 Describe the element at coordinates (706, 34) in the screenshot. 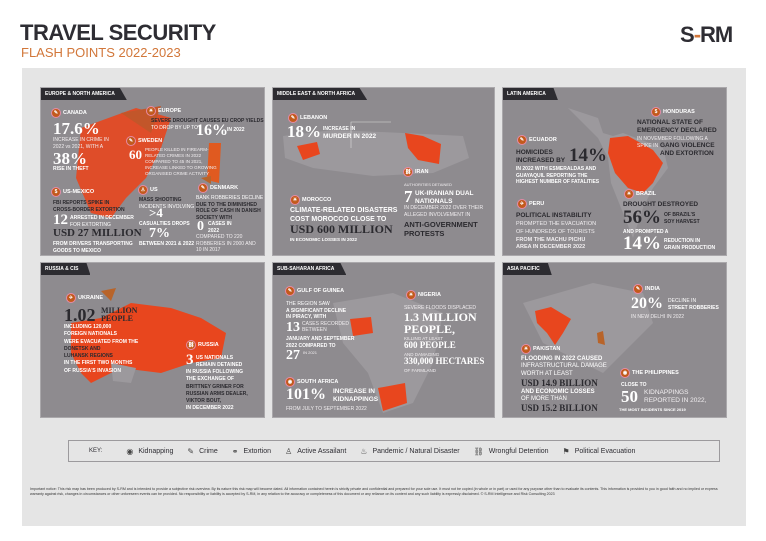

I see `srm-logo: S-RM` at that location.